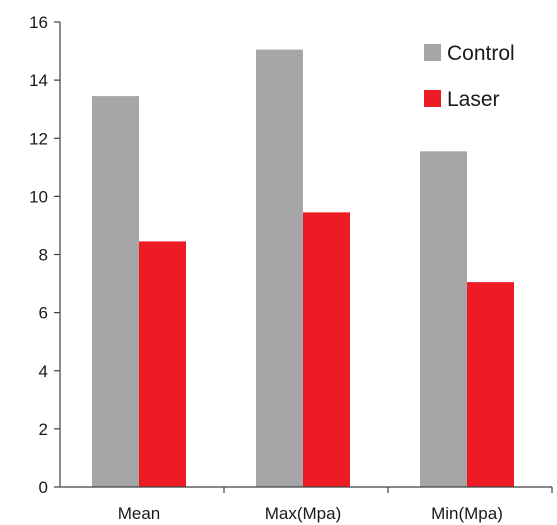  I want to click on y-tick-label: 8, so click(43, 255).